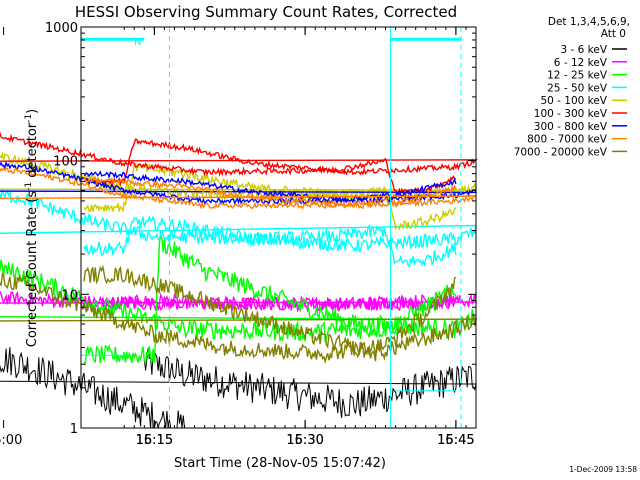  Describe the element at coordinates (577, 76) in the screenshot. I see `legend-entry: 12 - 25 keV` at that location.